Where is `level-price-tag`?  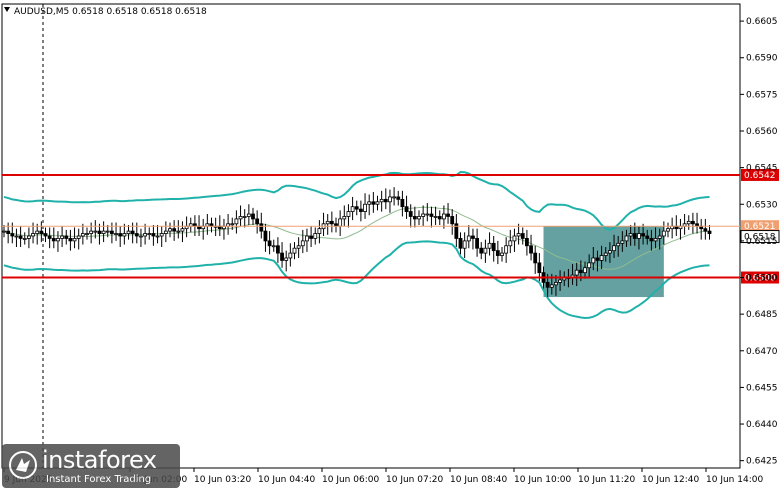 level-price-tag is located at coordinates (760, 174).